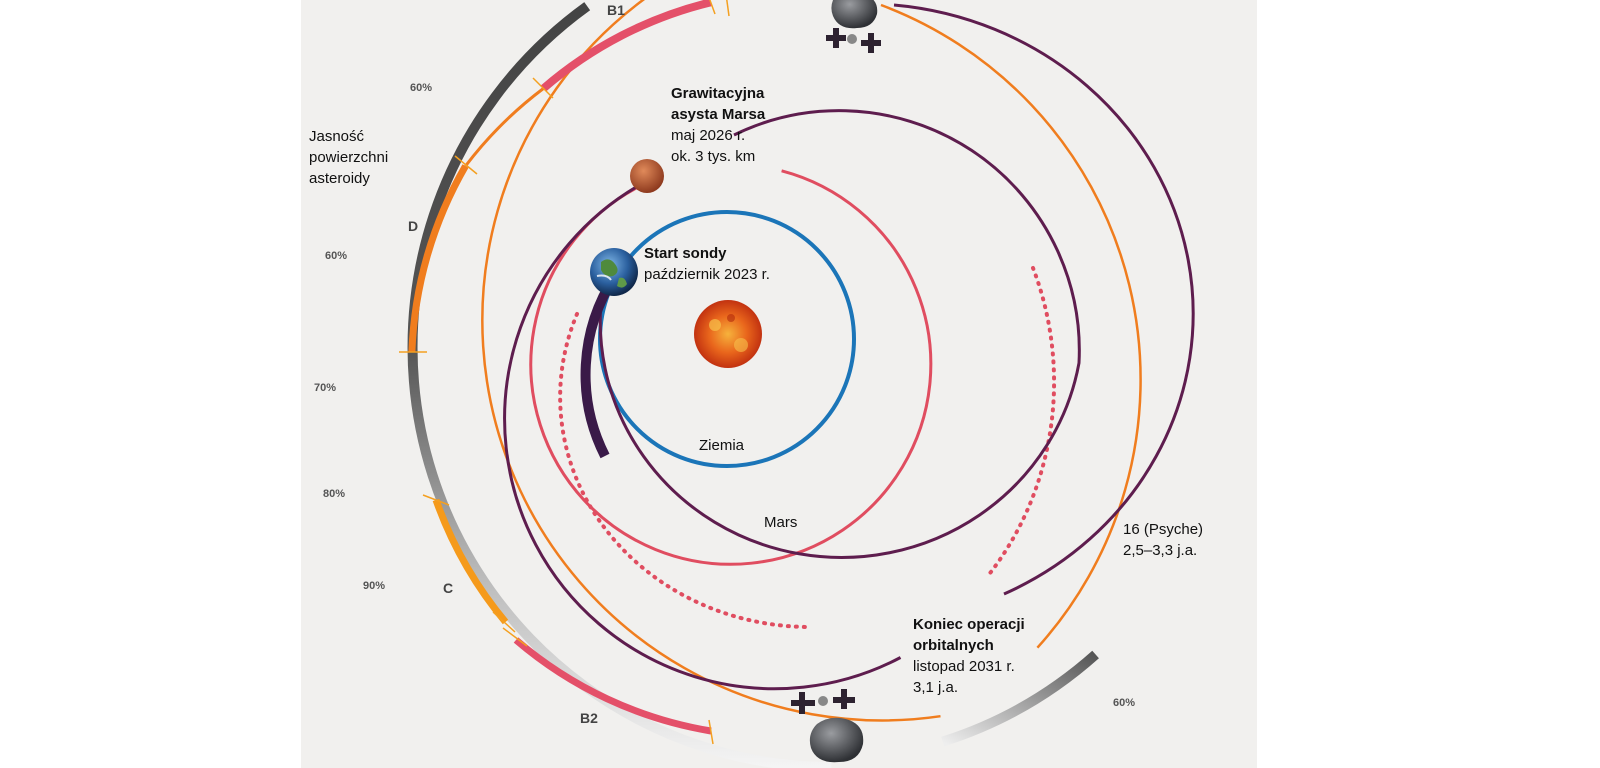 The image size is (1600, 768). What do you see at coordinates (334, 494) in the screenshot?
I see `pct-label: 80%` at bounding box center [334, 494].